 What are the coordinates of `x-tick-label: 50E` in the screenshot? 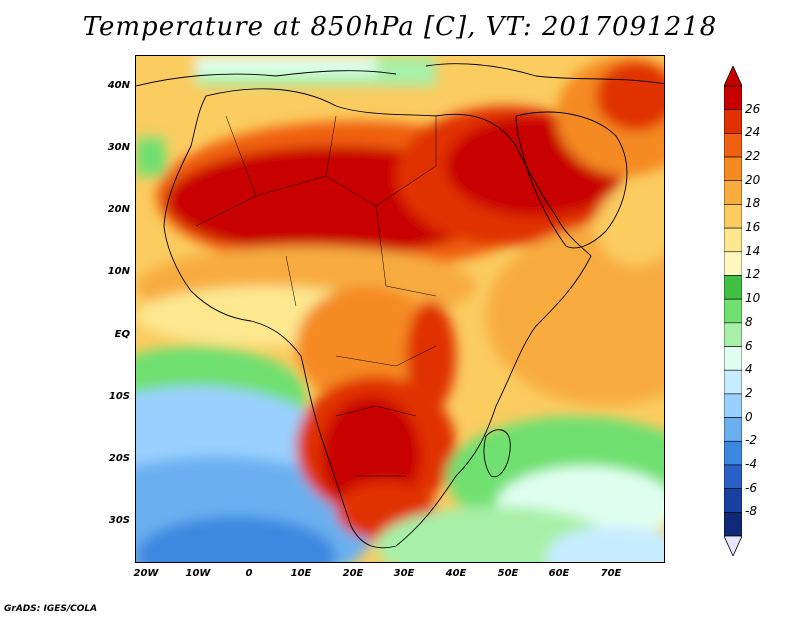 It's located at (508, 573).